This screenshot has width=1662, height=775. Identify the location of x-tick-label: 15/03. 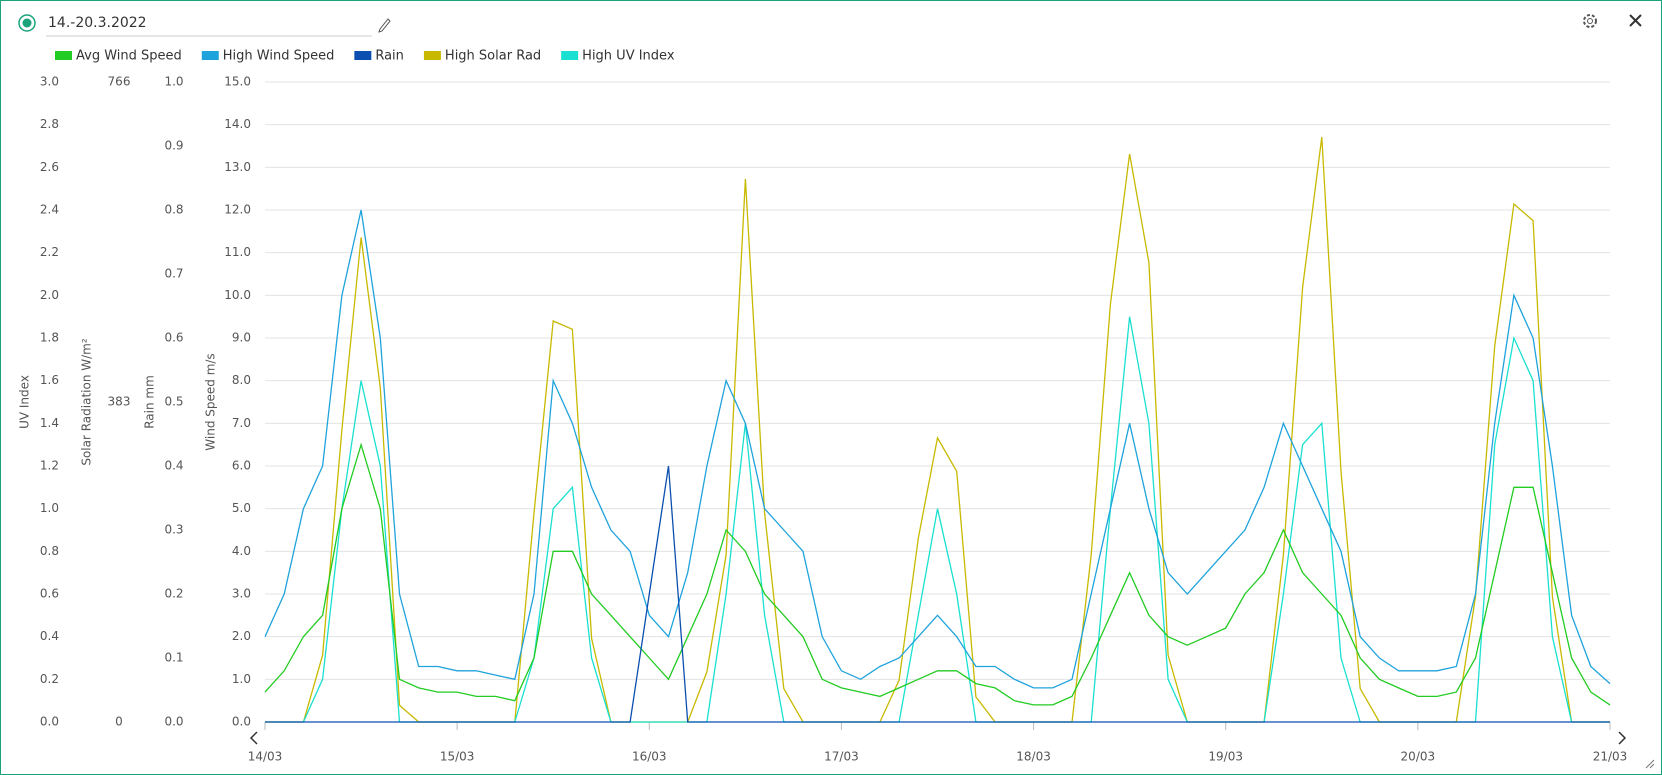
(457, 757).